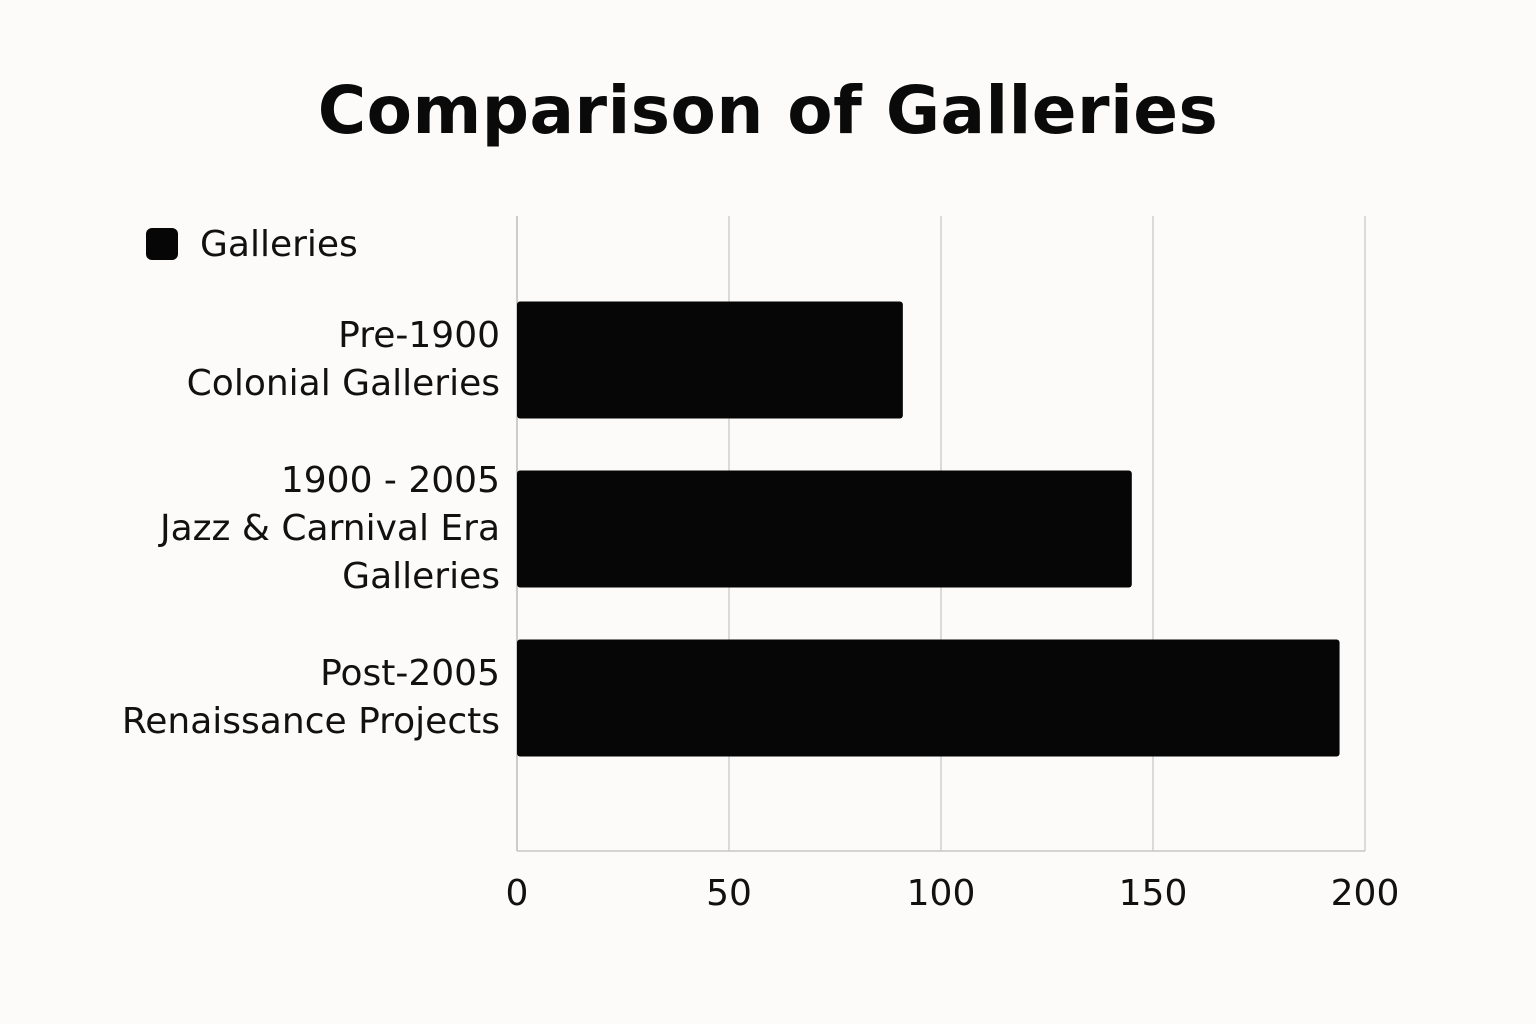  What do you see at coordinates (517, 893) in the screenshot?
I see `x-tick-label: 0` at bounding box center [517, 893].